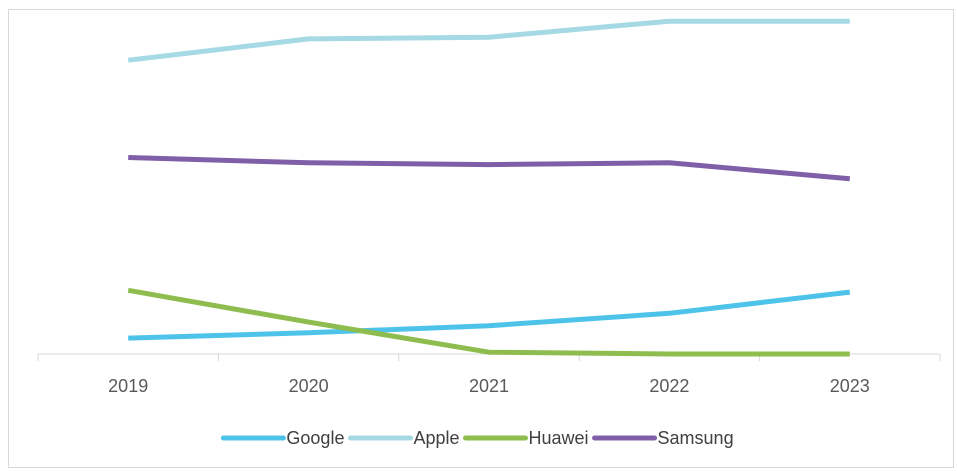  Describe the element at coordinates (489, 386) in the screenshot. I see `x-tick-label: 2021` at that location.